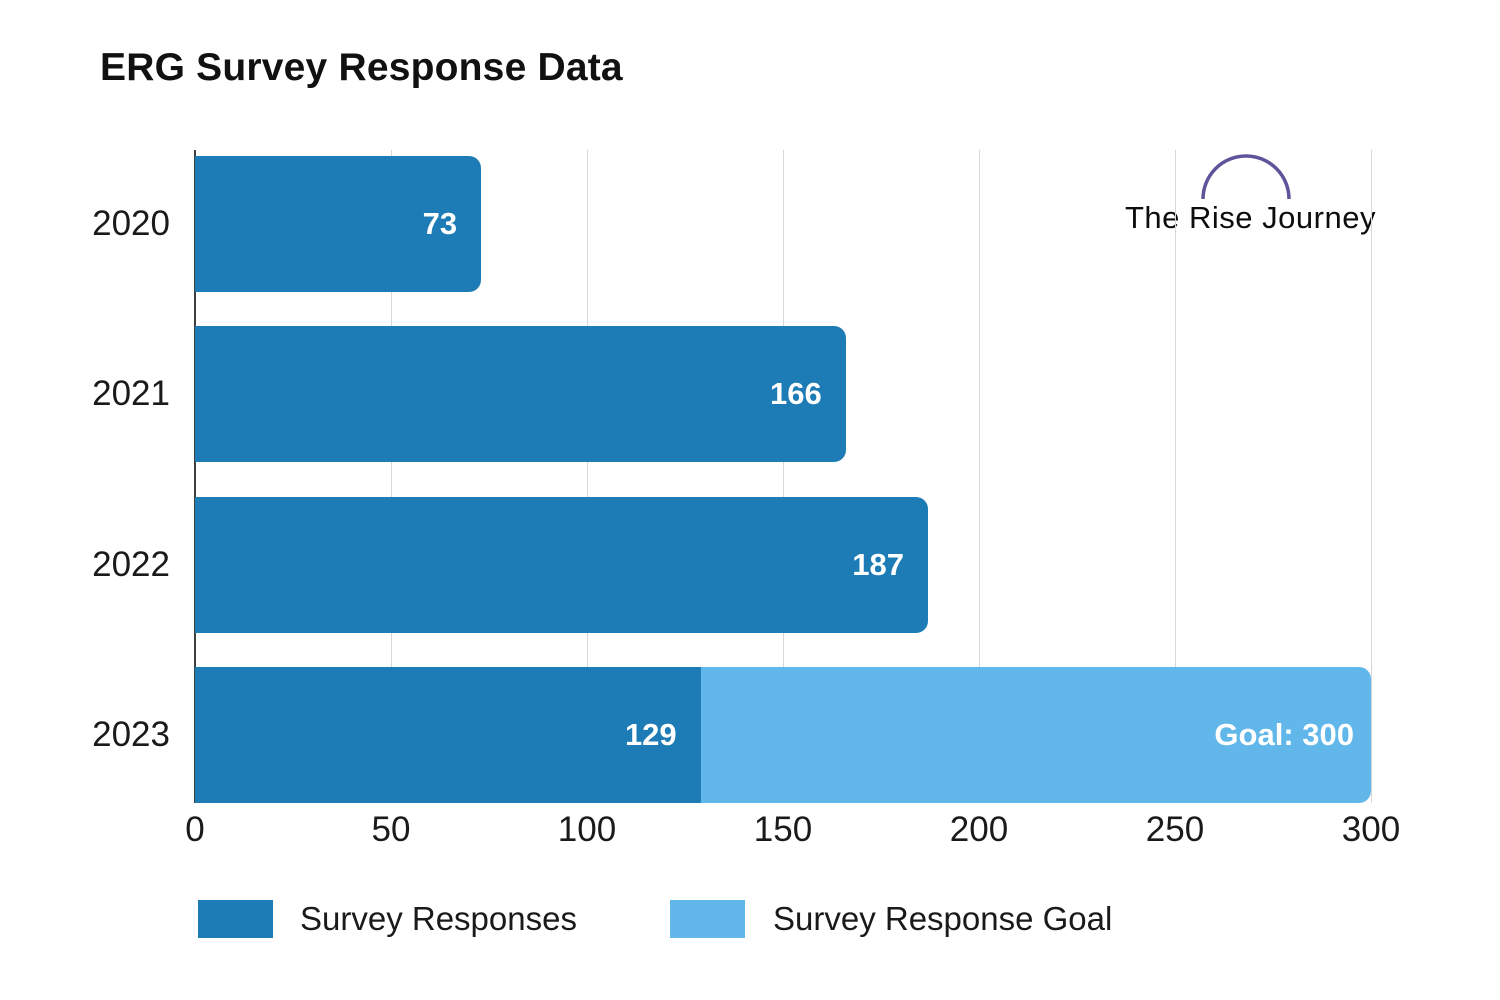  I want to click on bar-value-label-2022: 187, so click(878, 564).